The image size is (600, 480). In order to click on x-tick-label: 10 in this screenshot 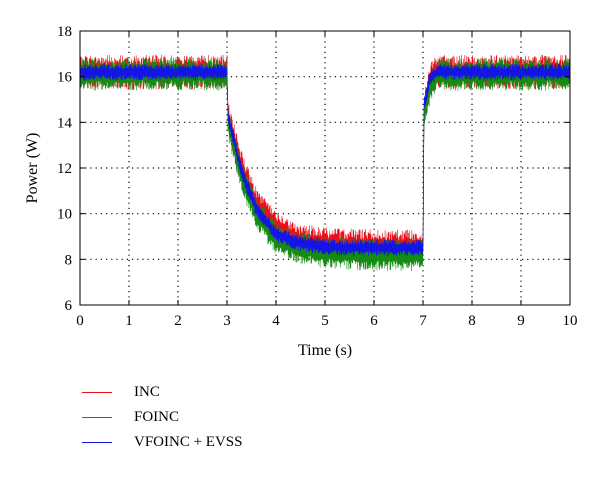, I will do `click(570, 321)`.